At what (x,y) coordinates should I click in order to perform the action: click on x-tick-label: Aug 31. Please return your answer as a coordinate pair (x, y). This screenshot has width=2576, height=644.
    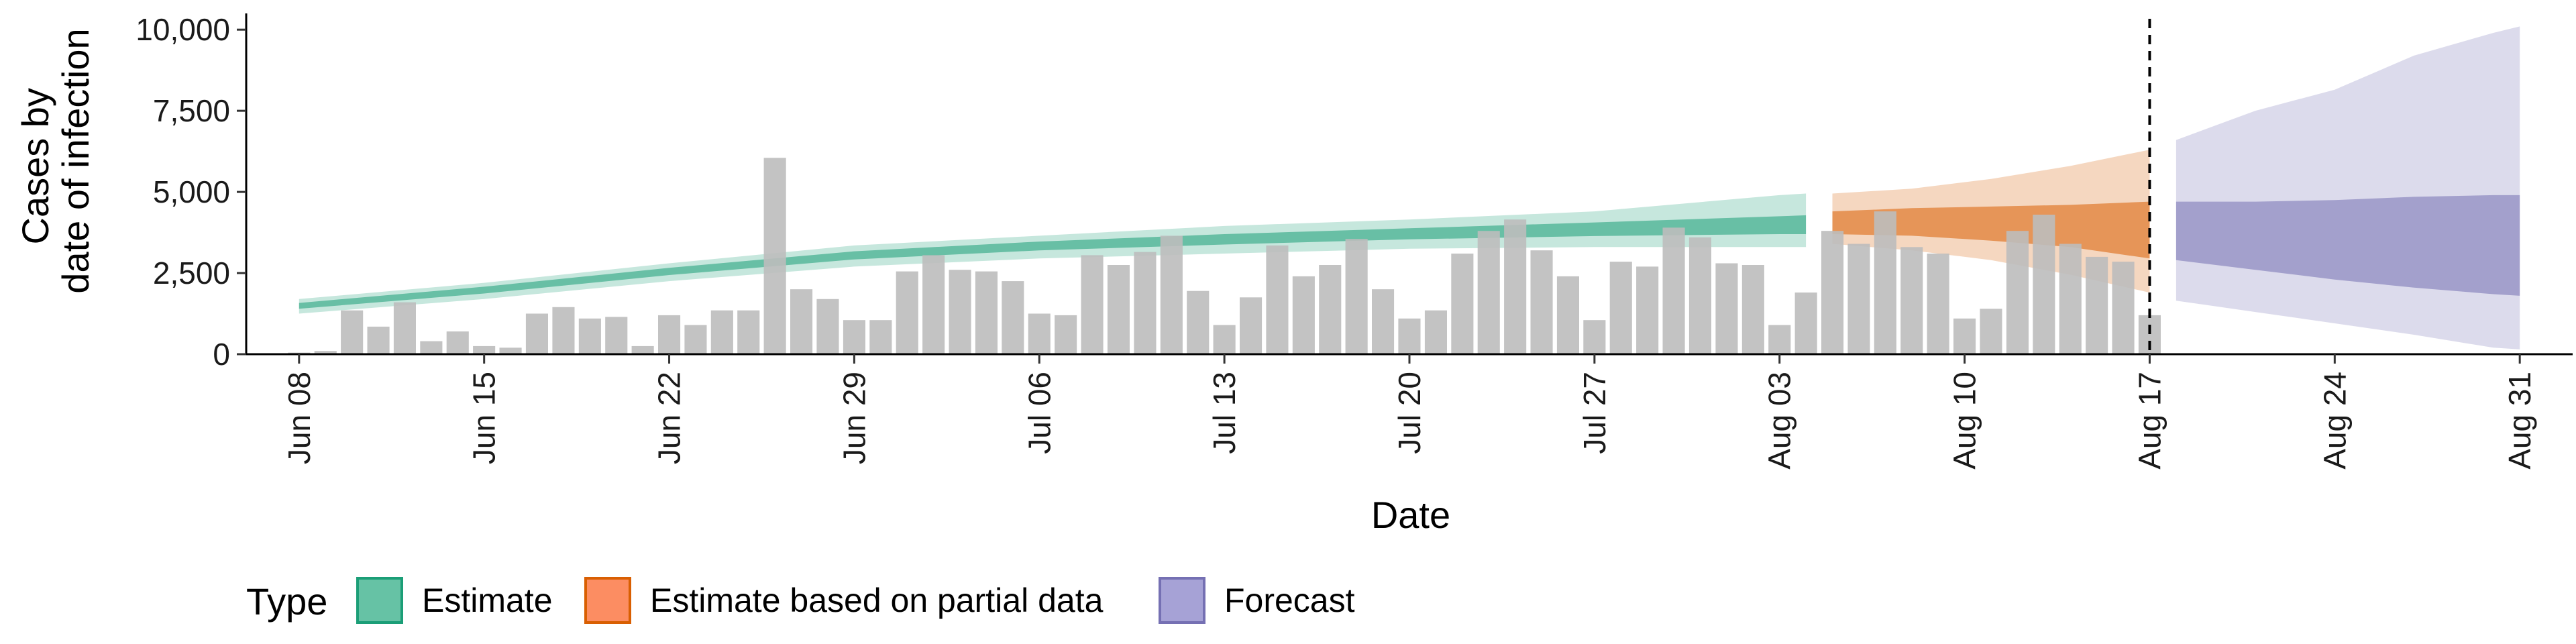
    Looking at the image, I should click on (2519, 421).